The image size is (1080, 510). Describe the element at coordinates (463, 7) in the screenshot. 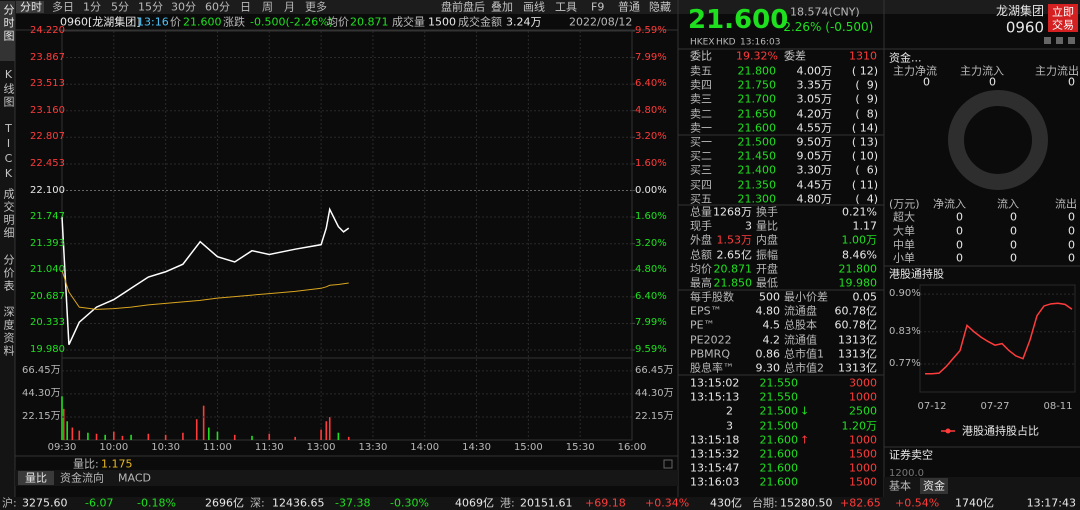

I see `tool-button: 盘前盘后` at that location.